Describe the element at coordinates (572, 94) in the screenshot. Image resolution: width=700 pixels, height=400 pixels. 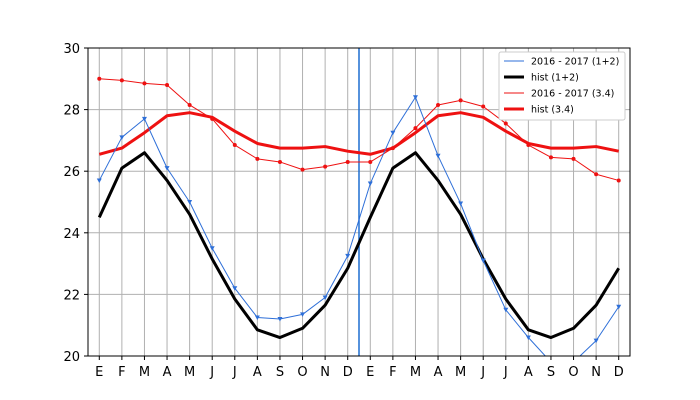
I see `legend-label: 2016 - 2017 (3.4)` at that location.